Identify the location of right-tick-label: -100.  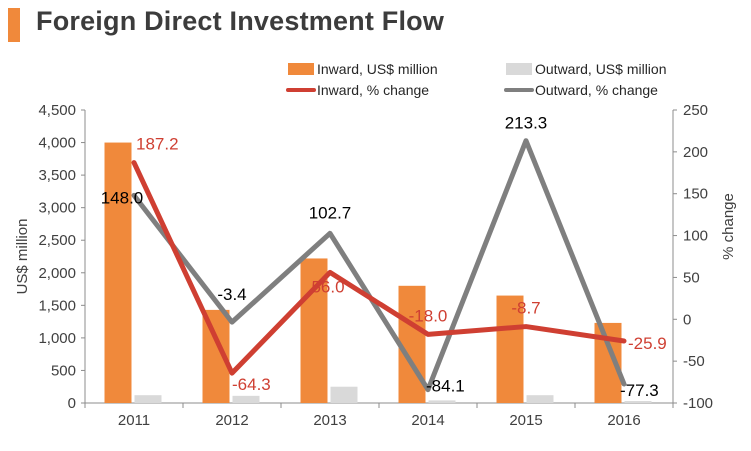
(698, 403).